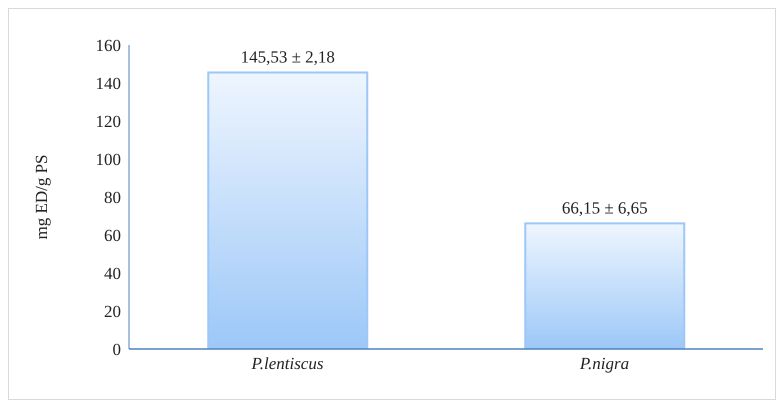 The height and width of the screenshot is (408, 784). Describe the element at coordinates (42, 197) in the screenshot. I see `y-axis-title: mg ED/g PS` at that location.